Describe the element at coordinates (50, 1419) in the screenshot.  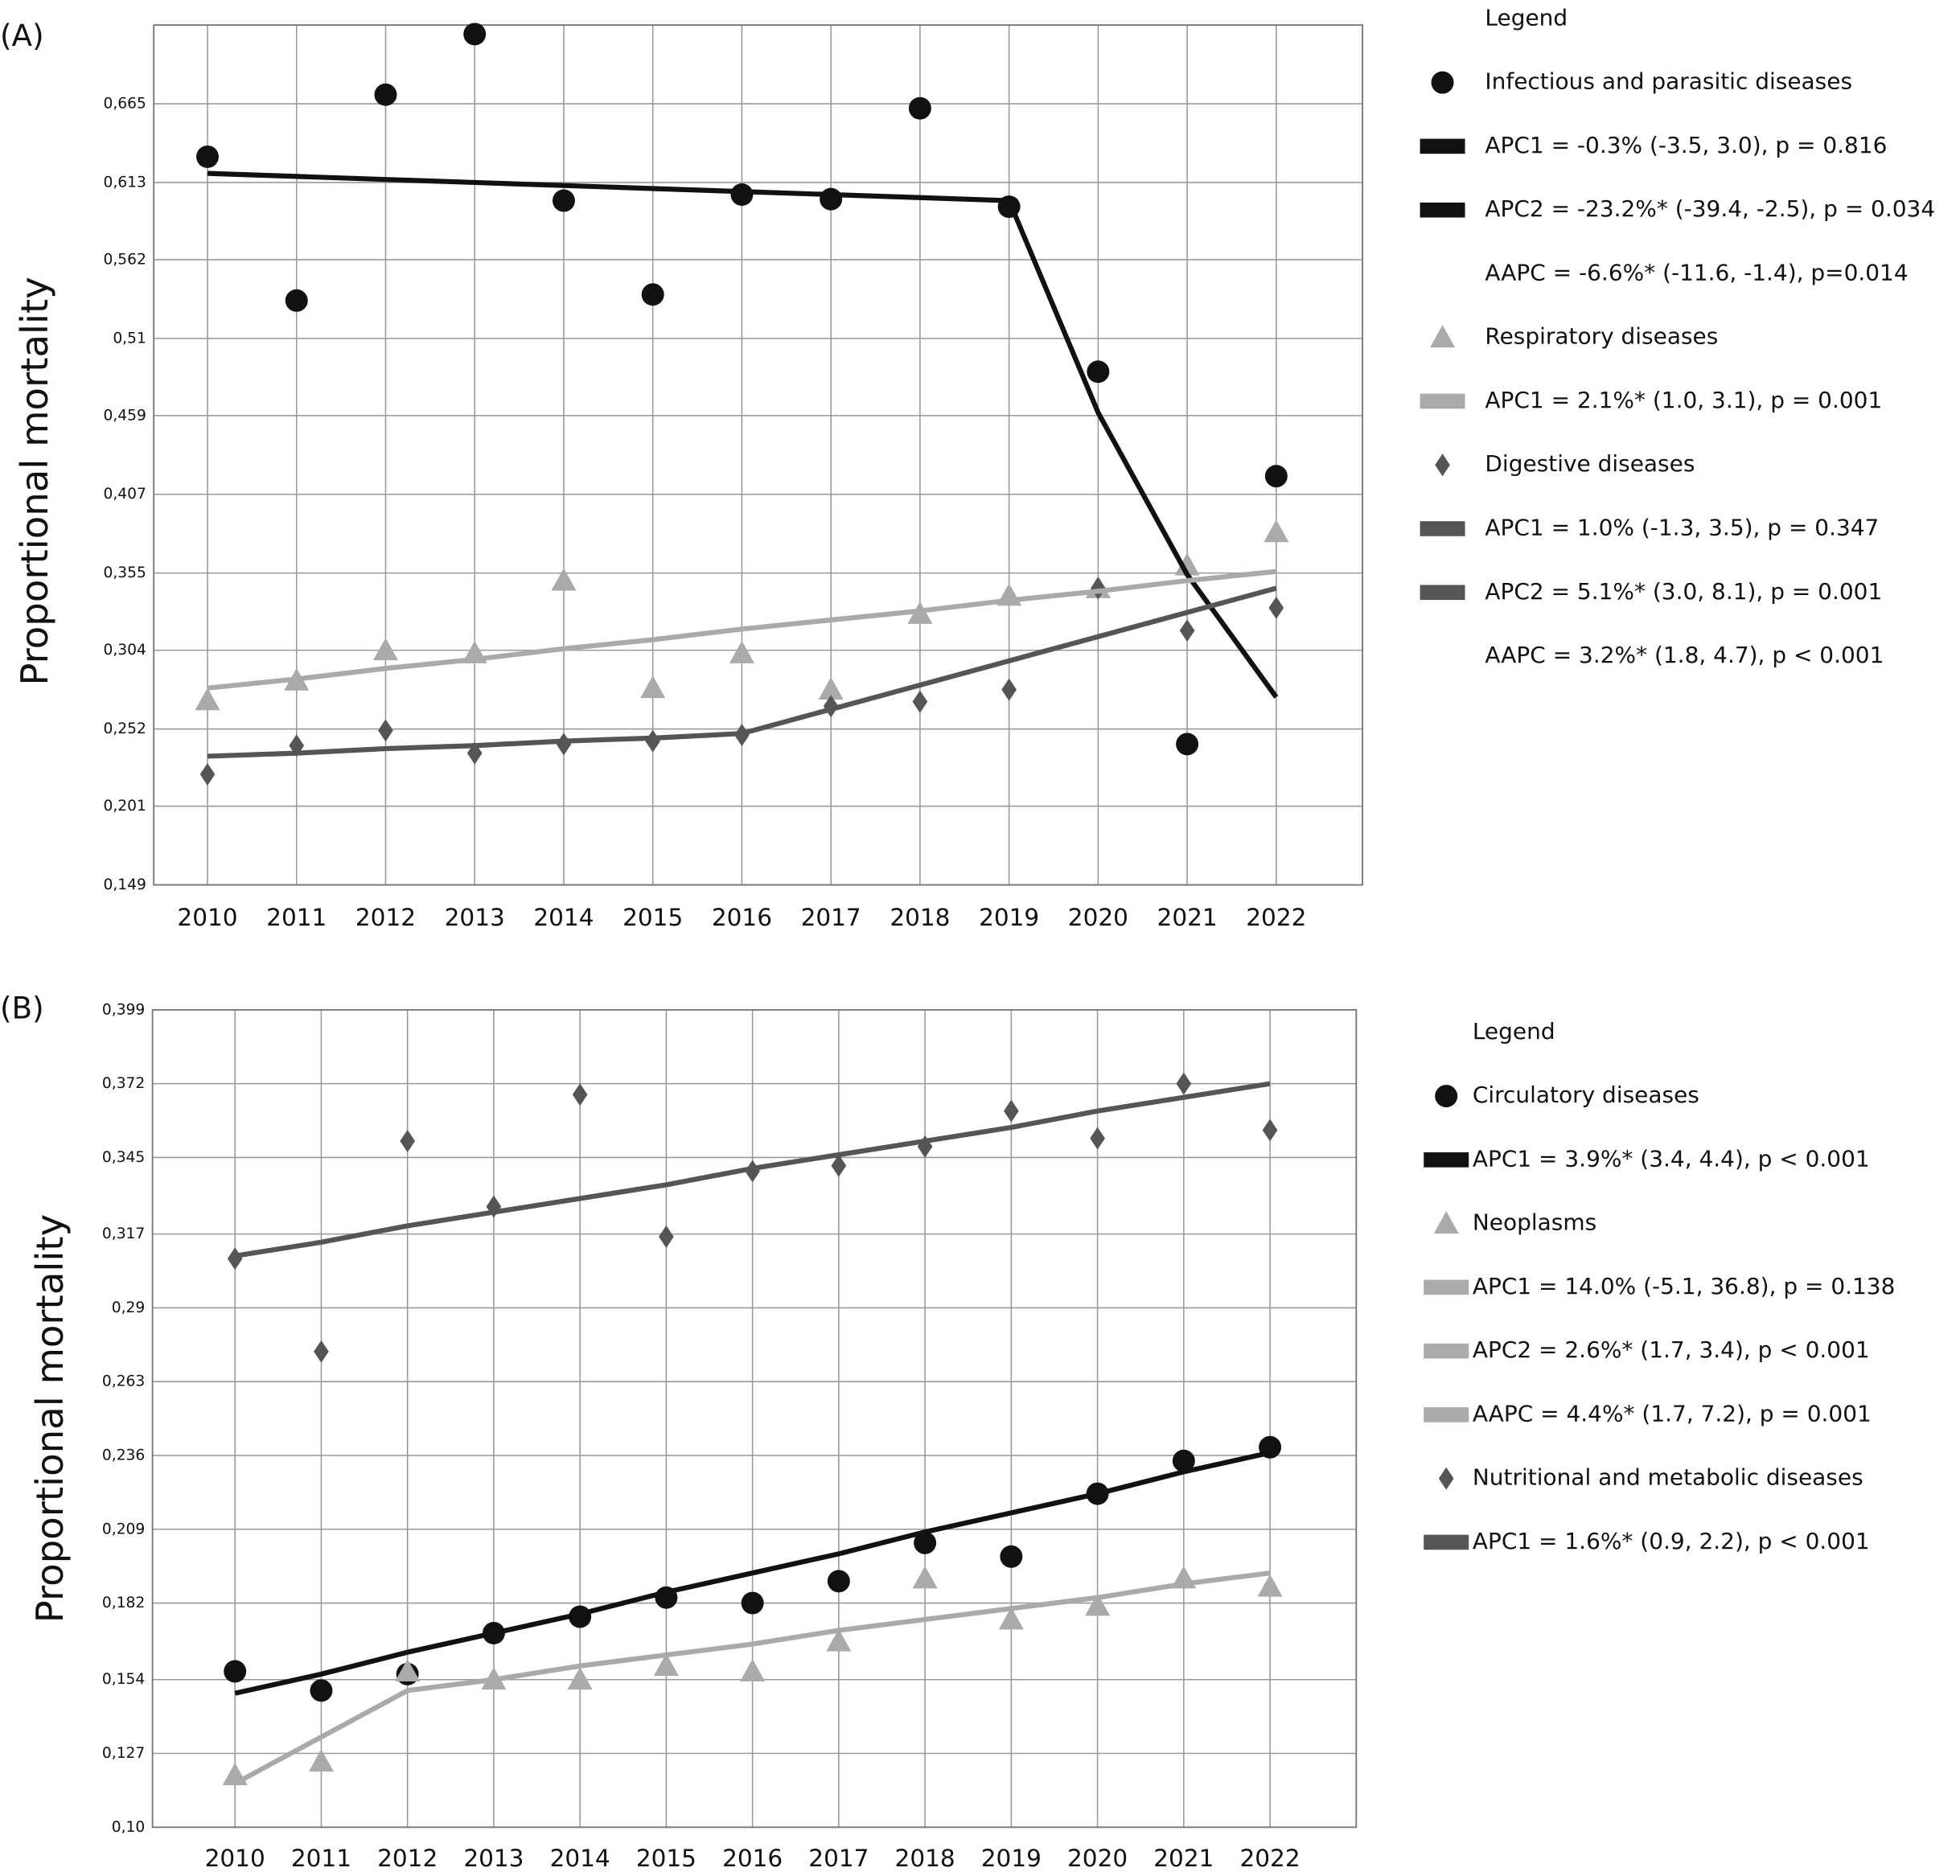
I see `y-axis-label: Proportional mortality` at that location.